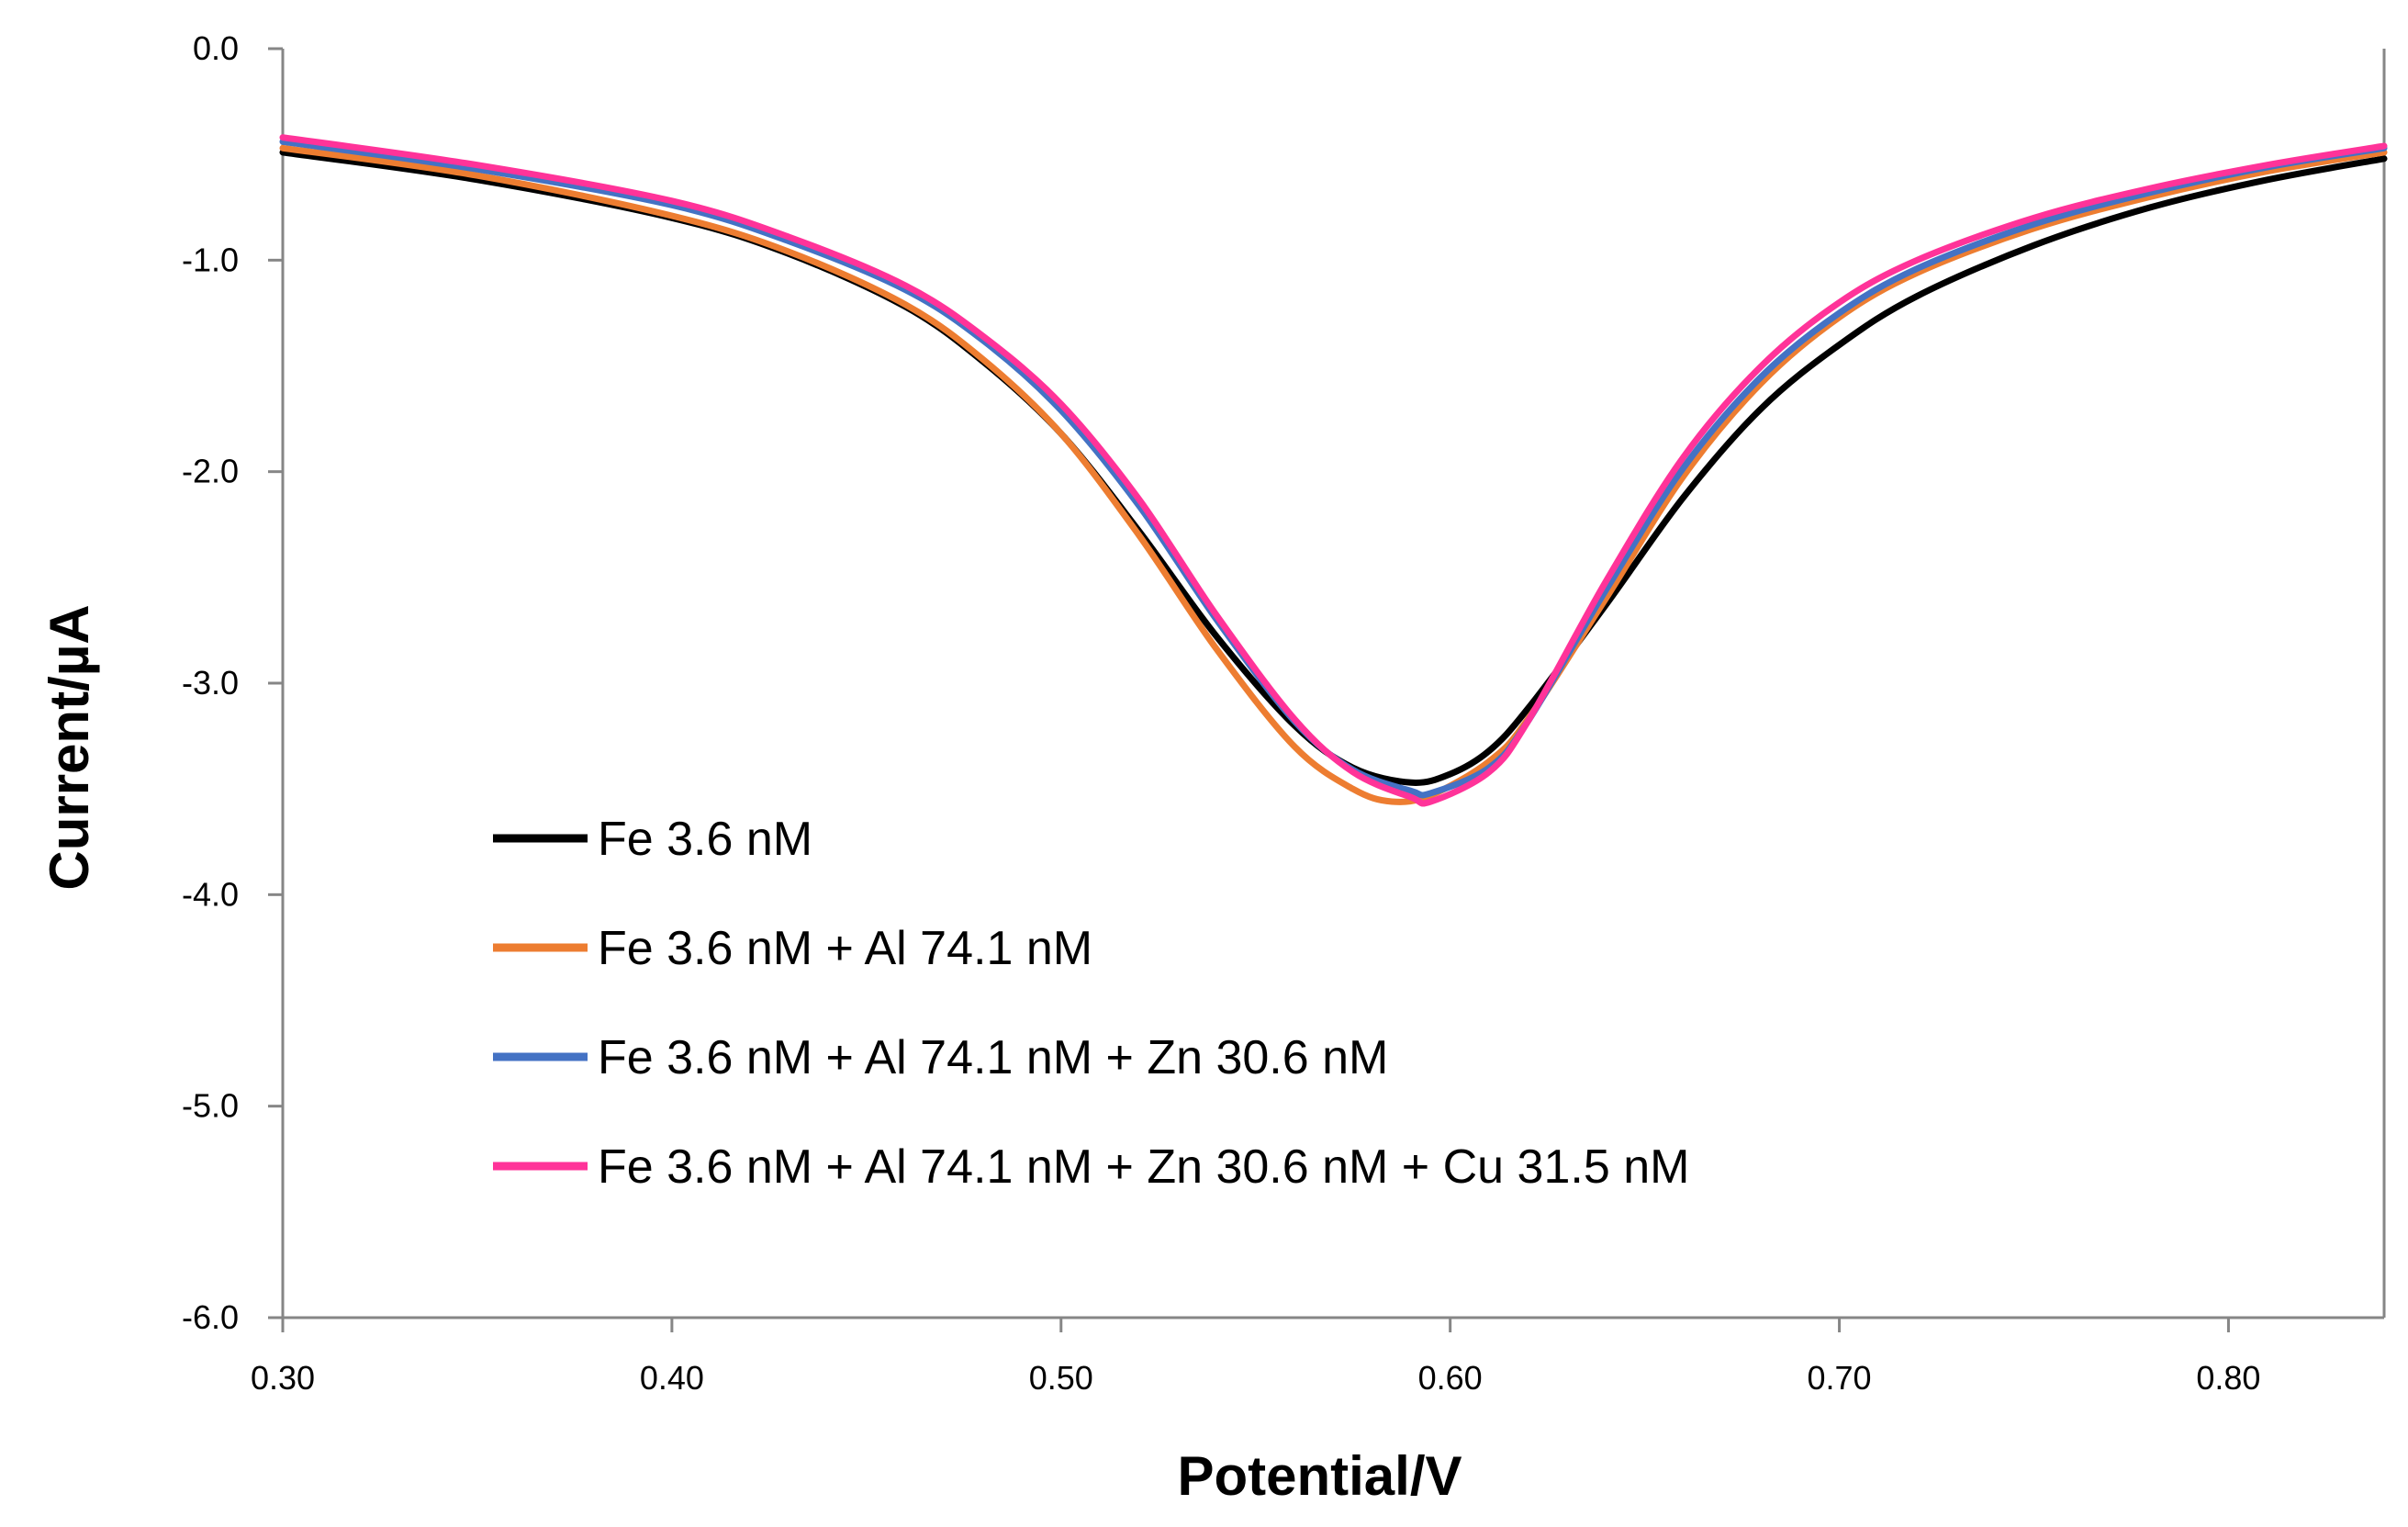 The height and width of the screenshot is (1527, 2408). I want to click on x-tick-label: 0.40, so click(672, 1378).